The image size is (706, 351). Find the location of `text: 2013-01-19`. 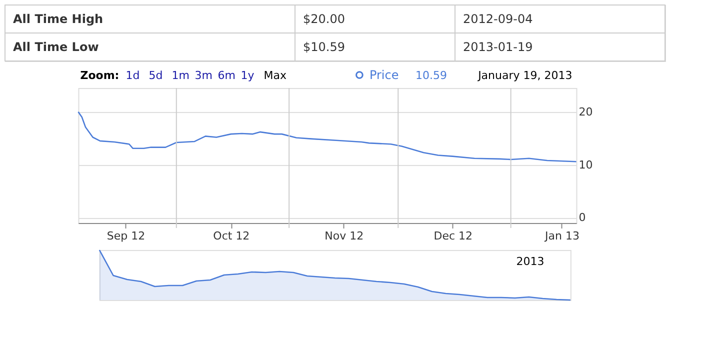

text: 2013-01-19 is located at coordinates (498, 47).